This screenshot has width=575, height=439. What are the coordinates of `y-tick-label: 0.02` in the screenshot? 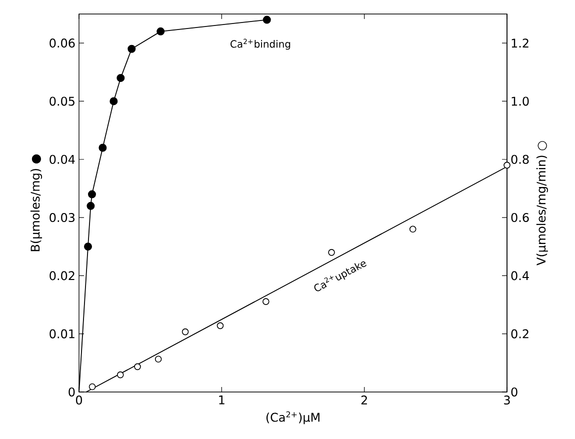 It's located at (62, 275).